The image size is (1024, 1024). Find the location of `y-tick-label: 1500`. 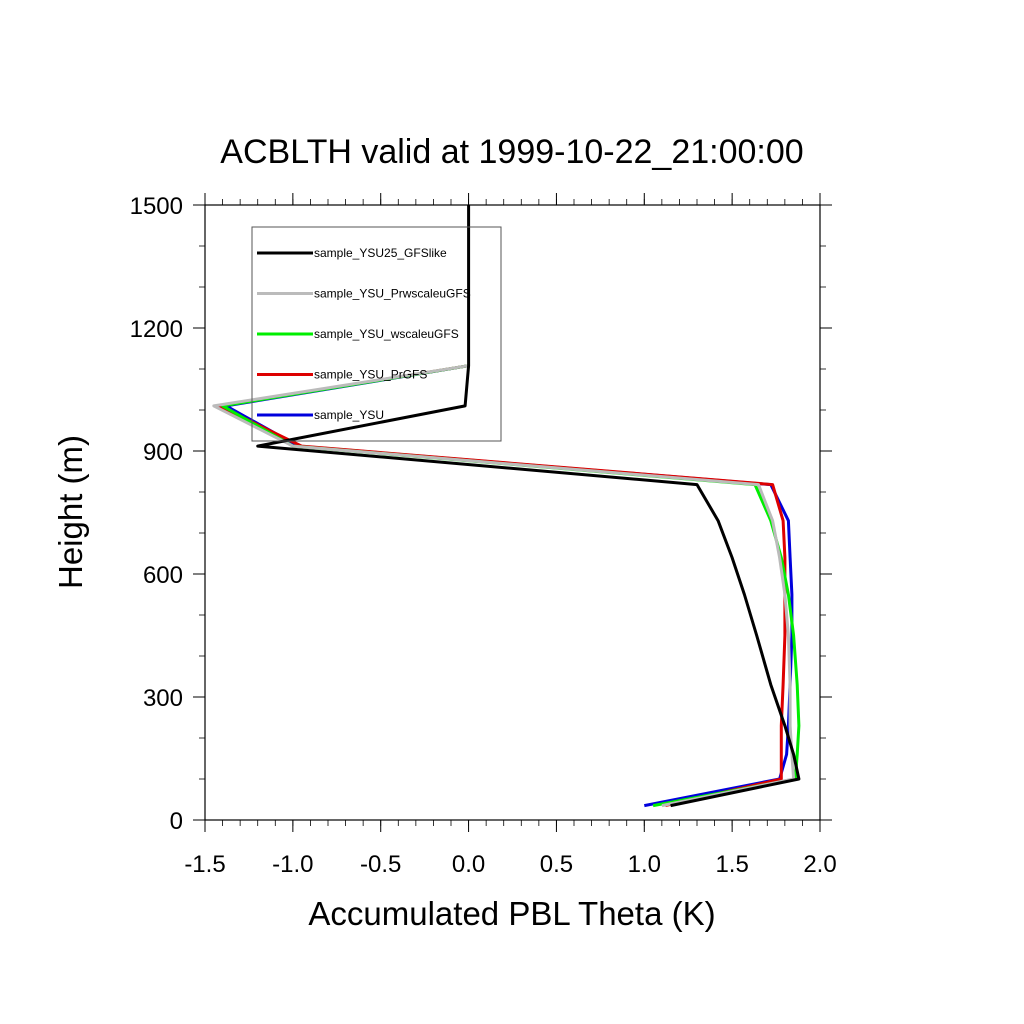

y-tick-label: 1500 is located at coordinates (156, 206).